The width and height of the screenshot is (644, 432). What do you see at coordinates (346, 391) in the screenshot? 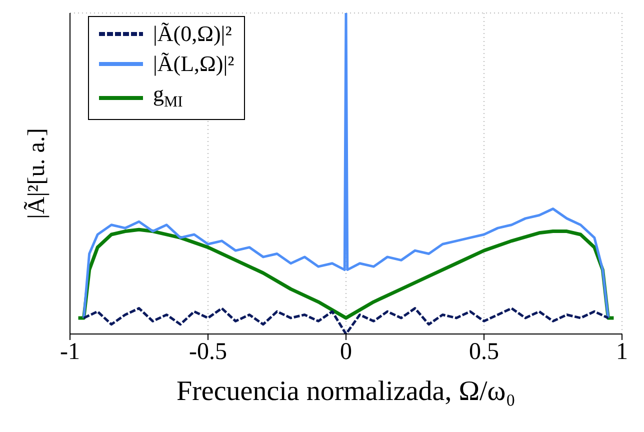
I see `x-axis-title: Frecuencia normalizada, Ω/ω₀` at bounding box center [346, 391].